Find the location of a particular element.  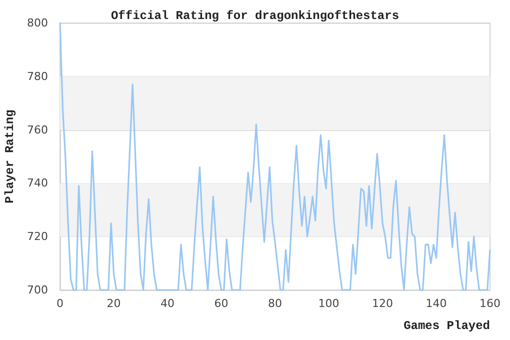

x-tick-label: 40 is located at coordinates (167, 303).